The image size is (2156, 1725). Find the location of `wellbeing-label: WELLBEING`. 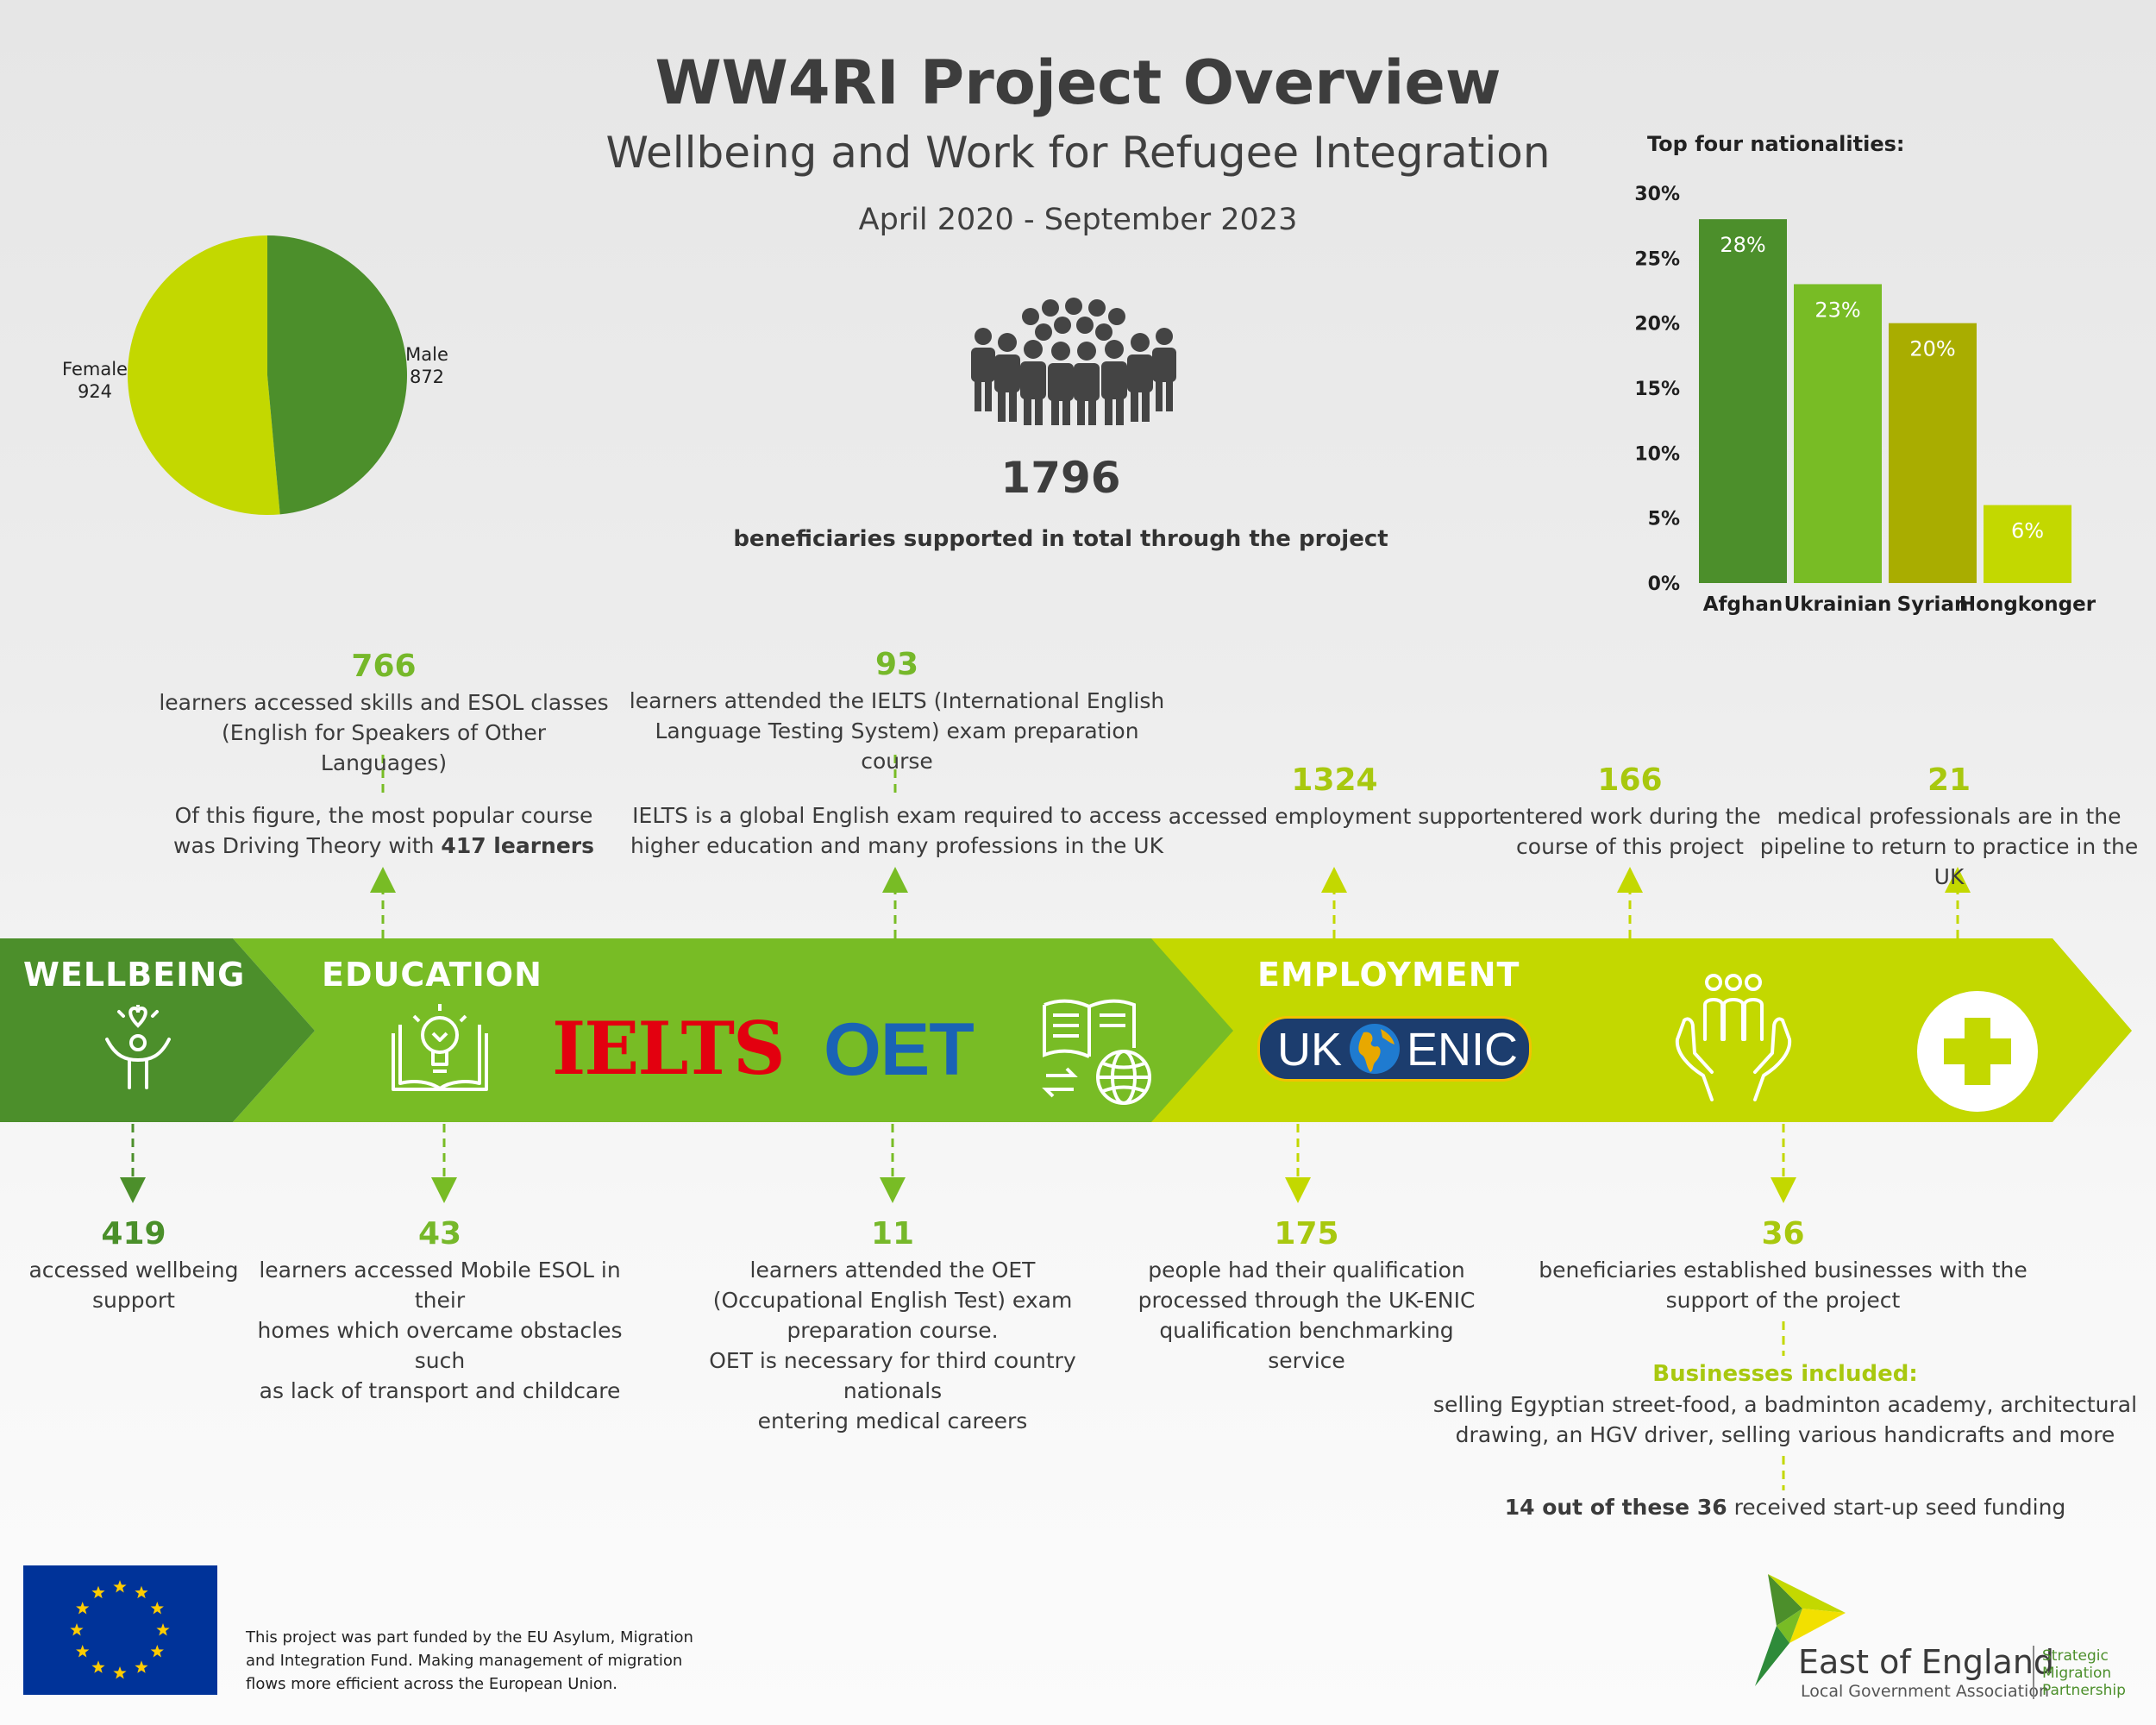

wellbeing-label: WELLBEING is located at coordinates (134, 975).